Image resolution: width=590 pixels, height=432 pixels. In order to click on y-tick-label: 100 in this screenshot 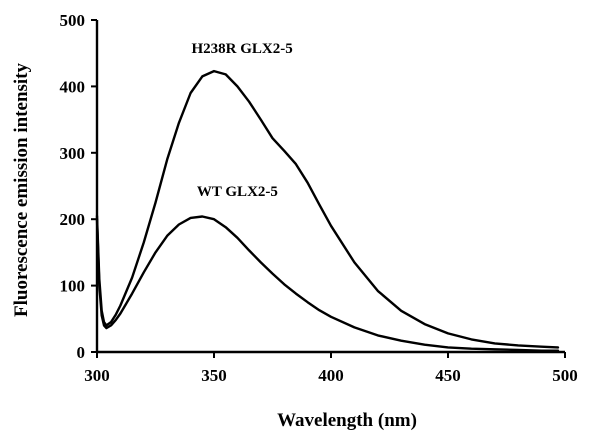, I will do `click(73, 286)`.